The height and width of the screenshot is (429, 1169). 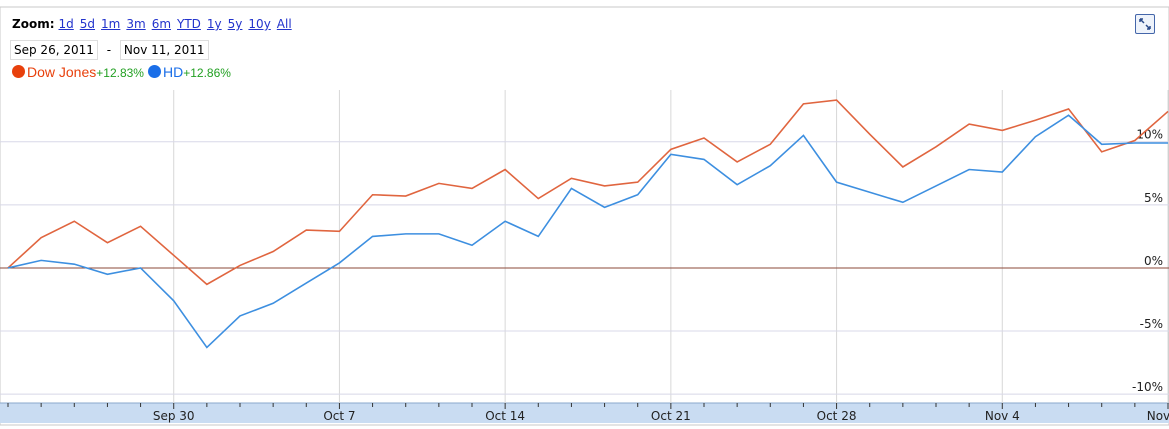 I want to click on x-tick-label: Oct 21, so click(x=671, y=416).